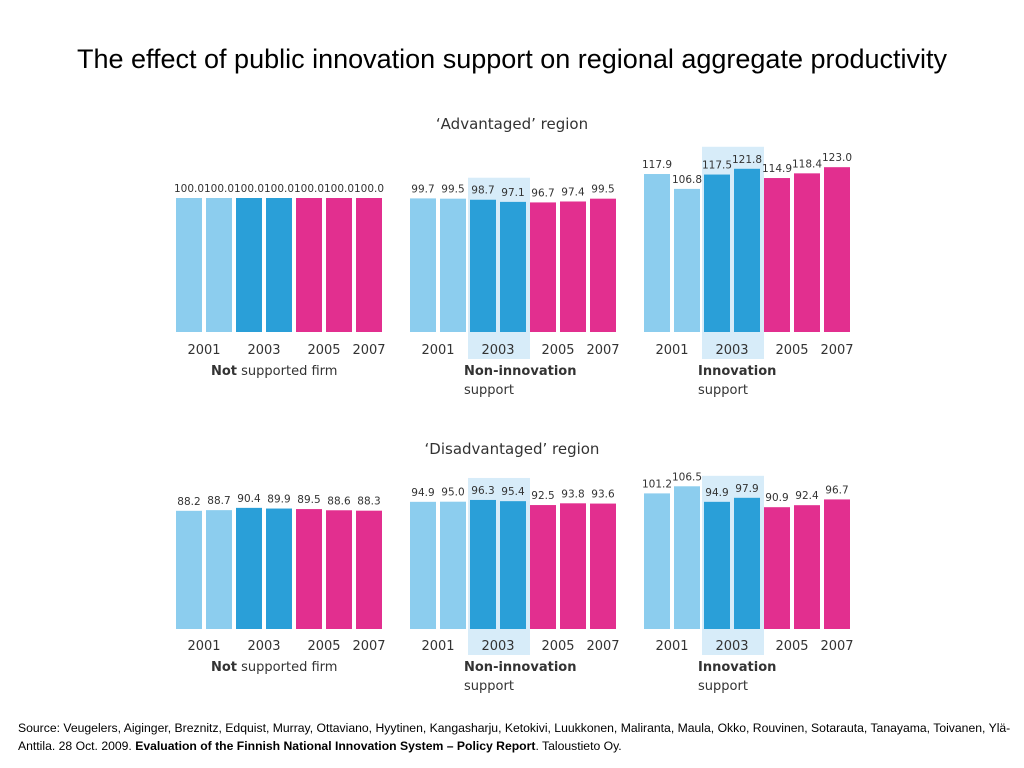 This screenshot has height=768, width=1024. What do you see at coordinates (657, 165) in the screenshot?
I see `value-label: 117.9` at bounding box center [657, 165].